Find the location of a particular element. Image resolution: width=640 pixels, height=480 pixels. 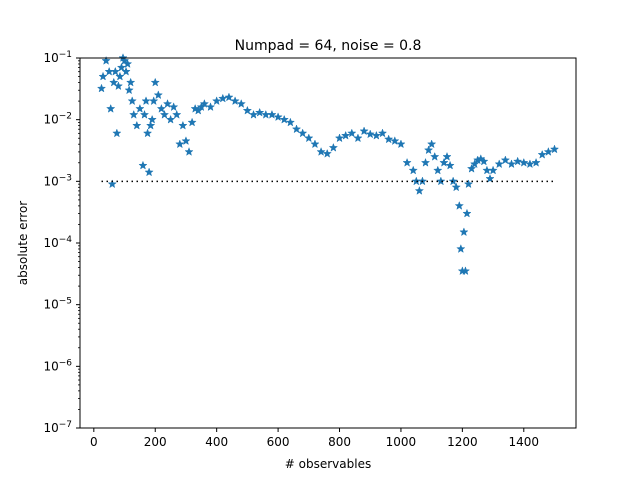

x-tick-label: 200 is located at coordinates (155, 442).